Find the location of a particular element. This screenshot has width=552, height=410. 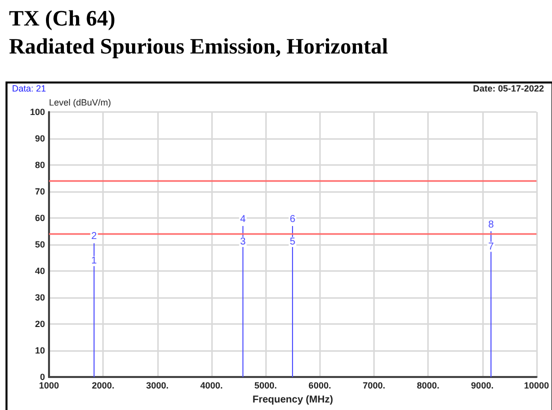

y-tick-label: 60 is located at coordinates (39, 218).